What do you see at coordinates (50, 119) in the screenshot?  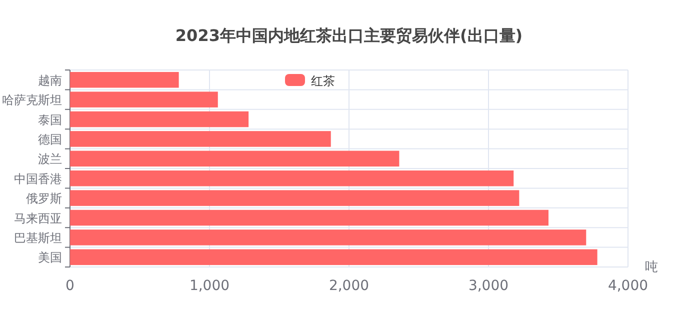 I see `y-tick-label: 泰国` at bounding box center [50, 119].